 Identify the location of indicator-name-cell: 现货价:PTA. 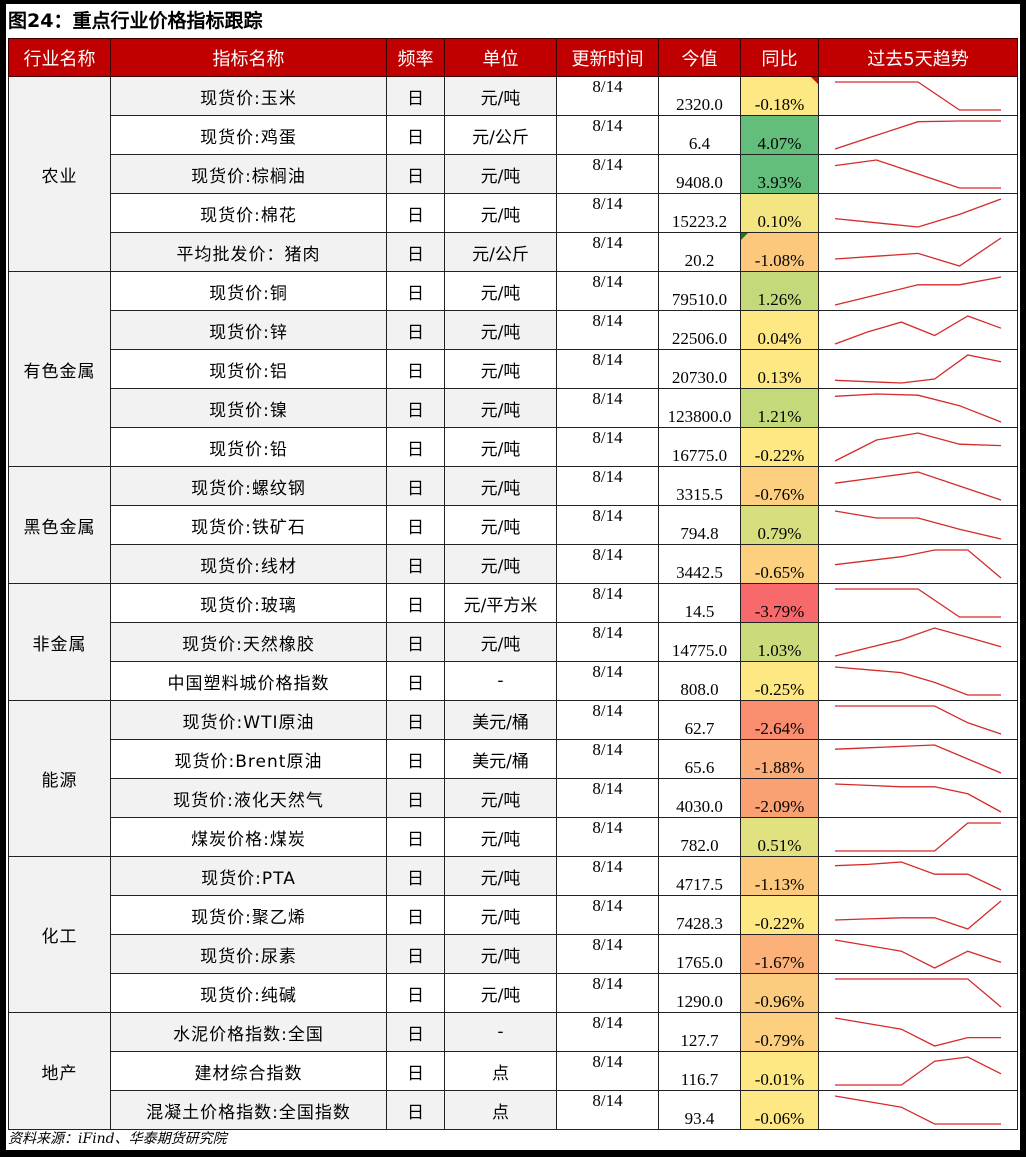
(248, 876).